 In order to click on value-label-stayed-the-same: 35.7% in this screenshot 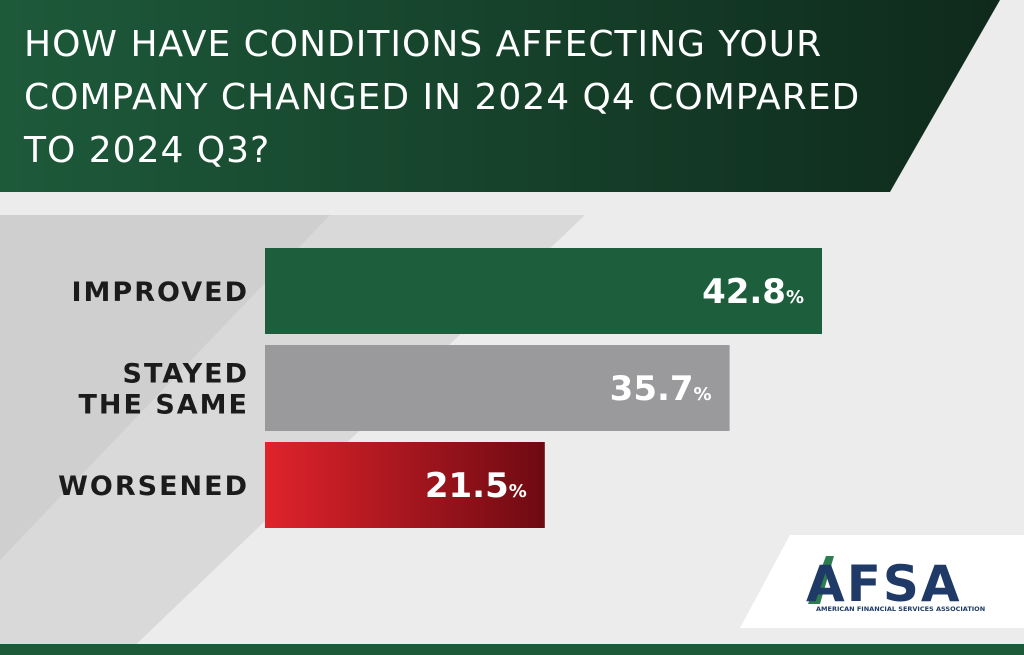, I will do `click(661, 389)`.